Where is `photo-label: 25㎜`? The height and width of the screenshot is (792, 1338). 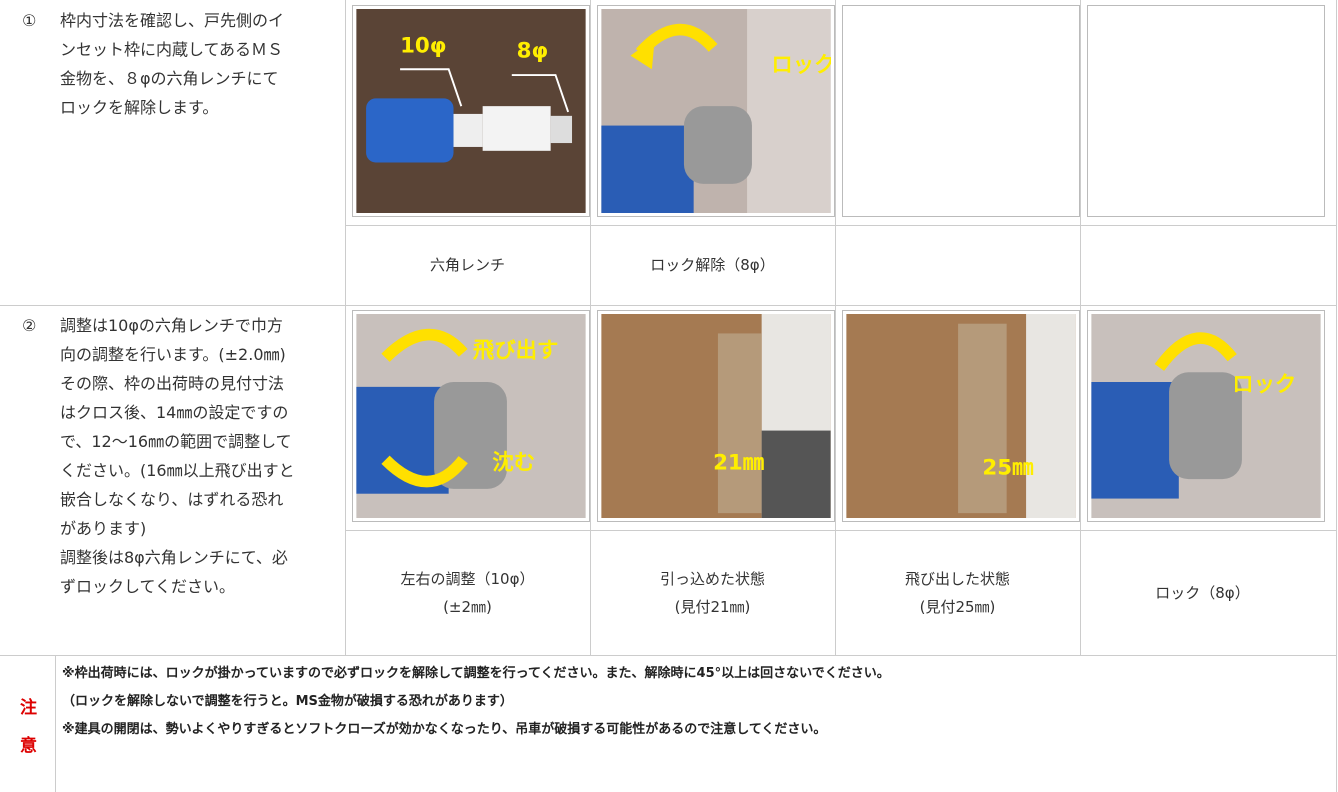
photo-label: 25㎜ is located at coordinates (1008, 467).